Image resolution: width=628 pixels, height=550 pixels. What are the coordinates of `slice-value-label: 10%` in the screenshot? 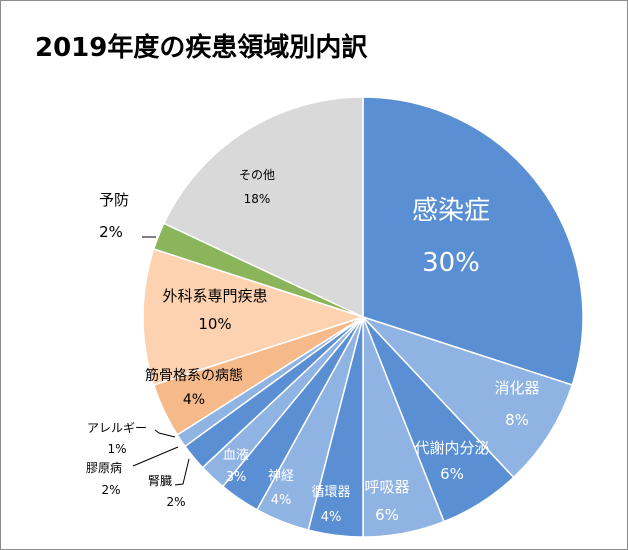 It's located at (214, 324).